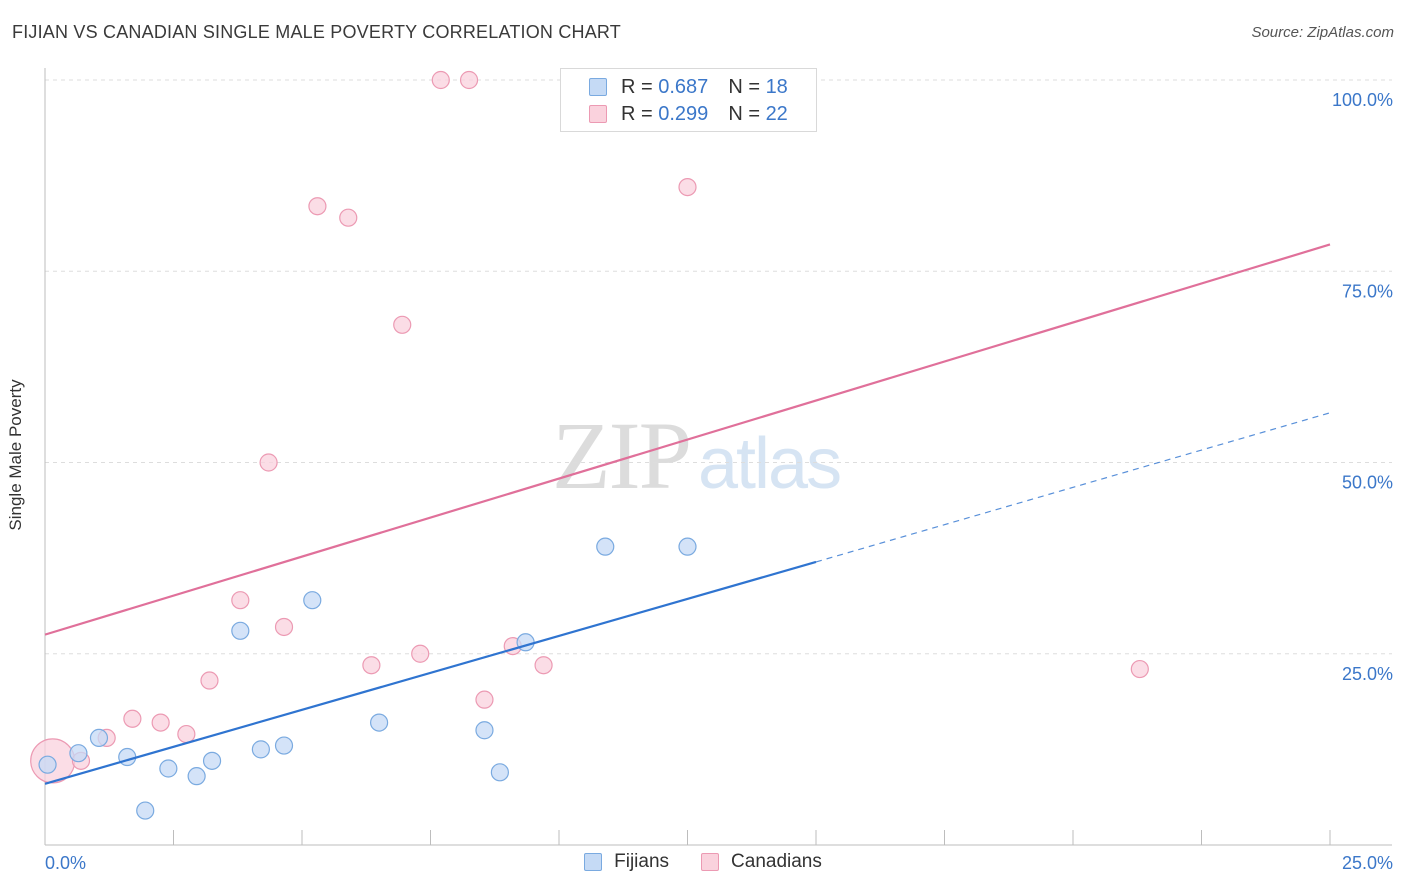  I want to click on y-tick-label-75: 75.0%, so click(1367, 291).